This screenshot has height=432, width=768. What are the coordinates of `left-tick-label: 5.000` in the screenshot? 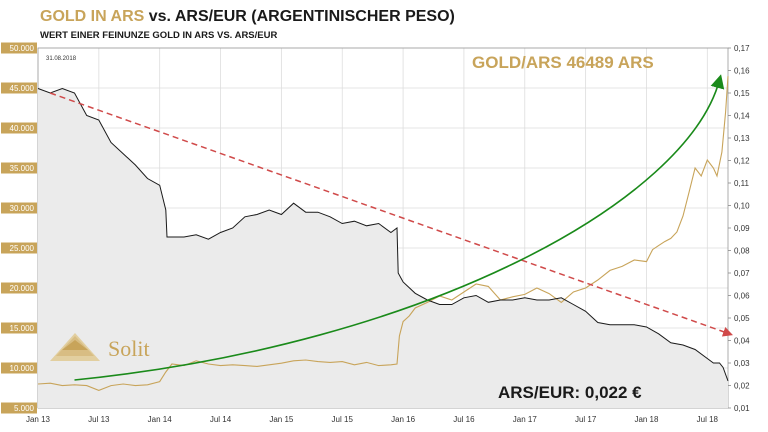 It's located at (24, 408).